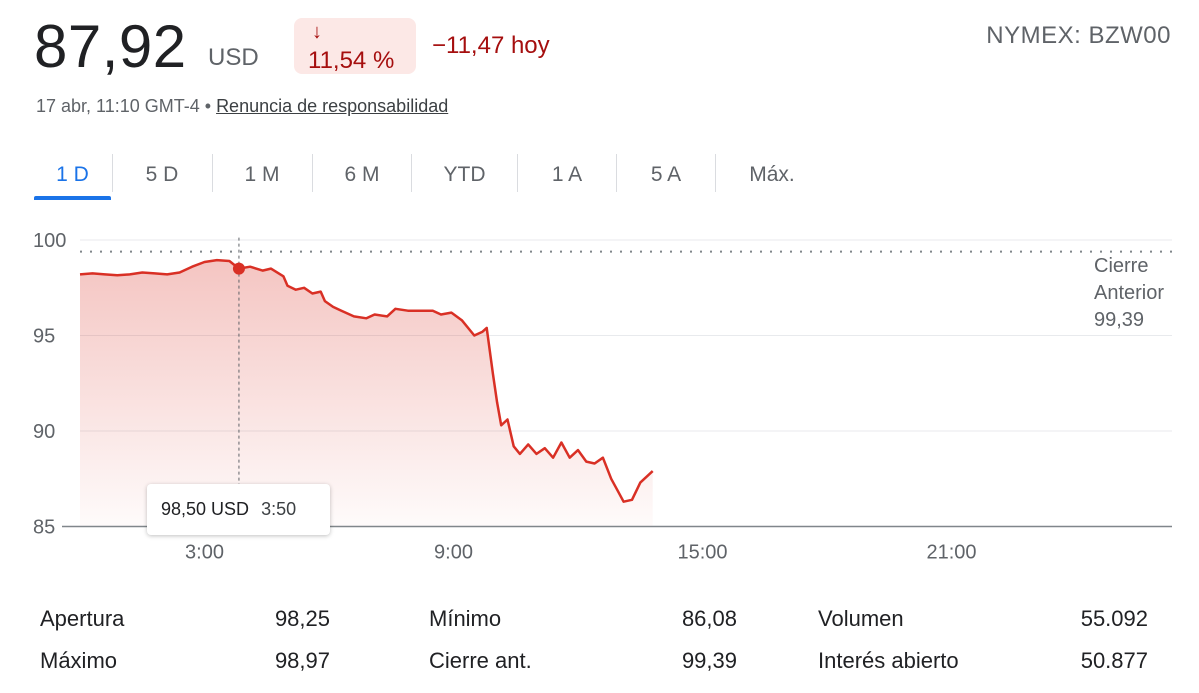  What do you see at coordinates (491, 45) in the screenshot?
I see `change-absolute: −11,47 hoy` at bounding box center [491, 45].